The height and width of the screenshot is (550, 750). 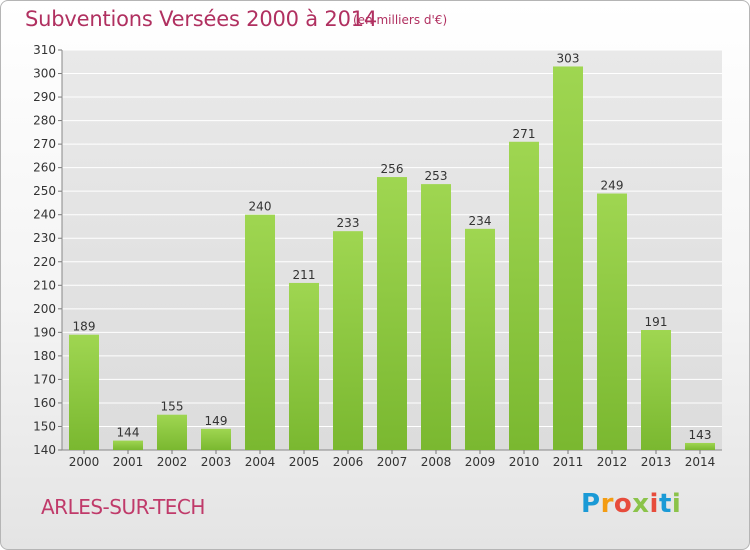 What do you see at coordinates (607, 504) in the screenshot?
I see `logo-letter: r` at bounding box center [607, 504].